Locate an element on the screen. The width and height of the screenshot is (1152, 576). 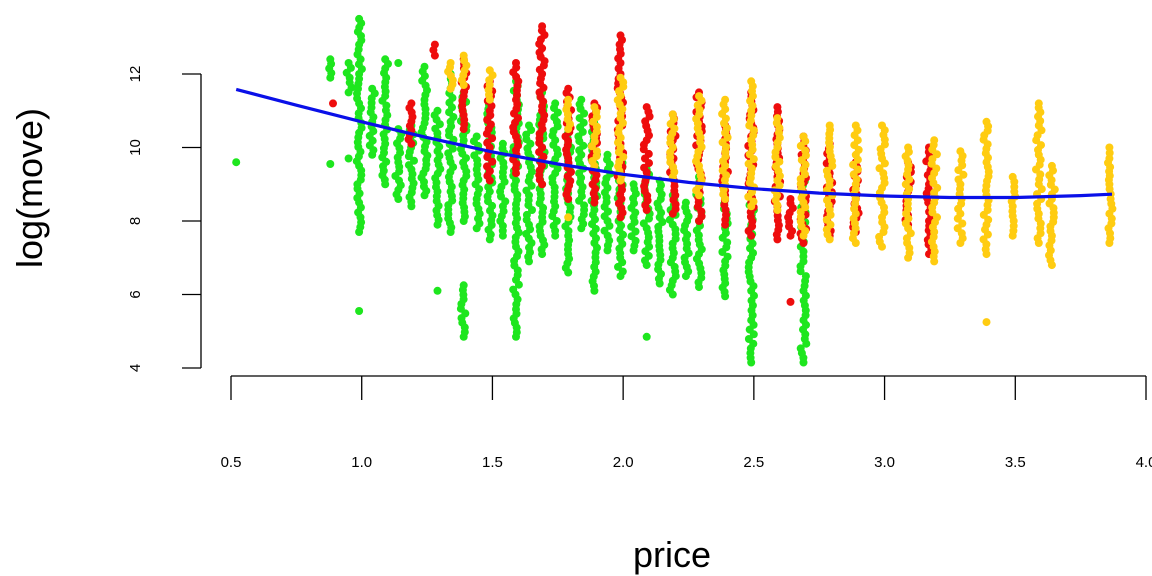
y-tick-label: 6 is located at coordinates (135, 294).